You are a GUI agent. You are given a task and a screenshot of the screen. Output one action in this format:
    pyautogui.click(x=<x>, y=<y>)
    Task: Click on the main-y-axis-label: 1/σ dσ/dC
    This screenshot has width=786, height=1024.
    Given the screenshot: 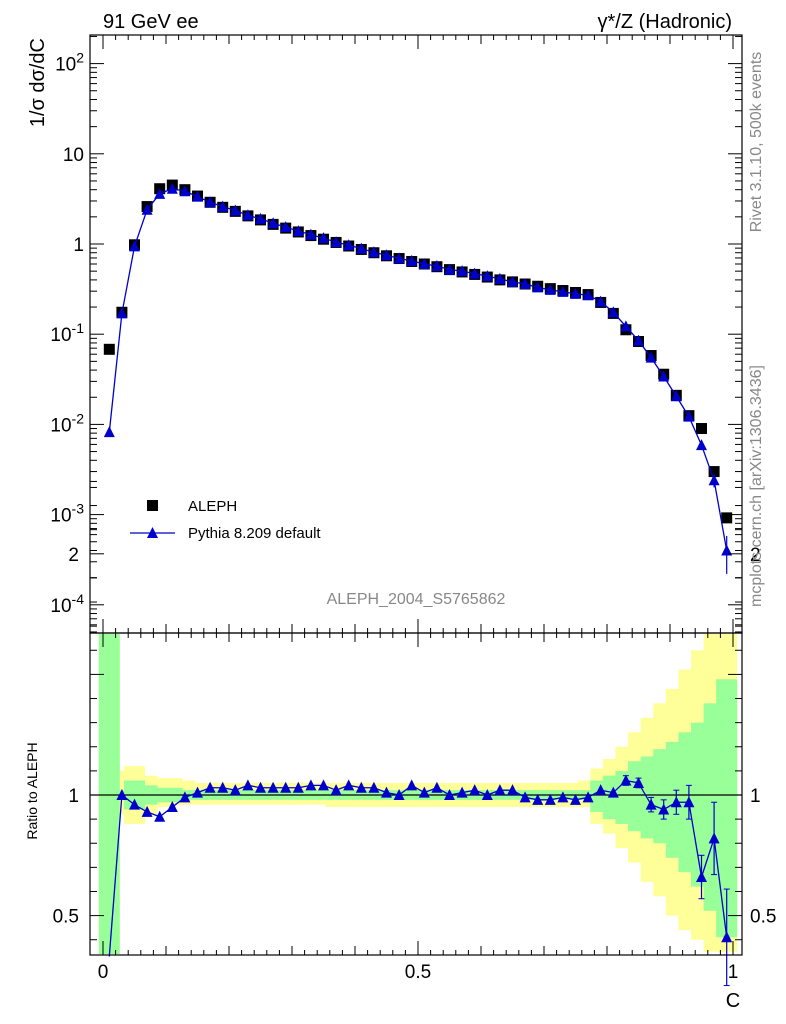 What is the action you would take?
    pyautogui.click(x=38, y=82)
    